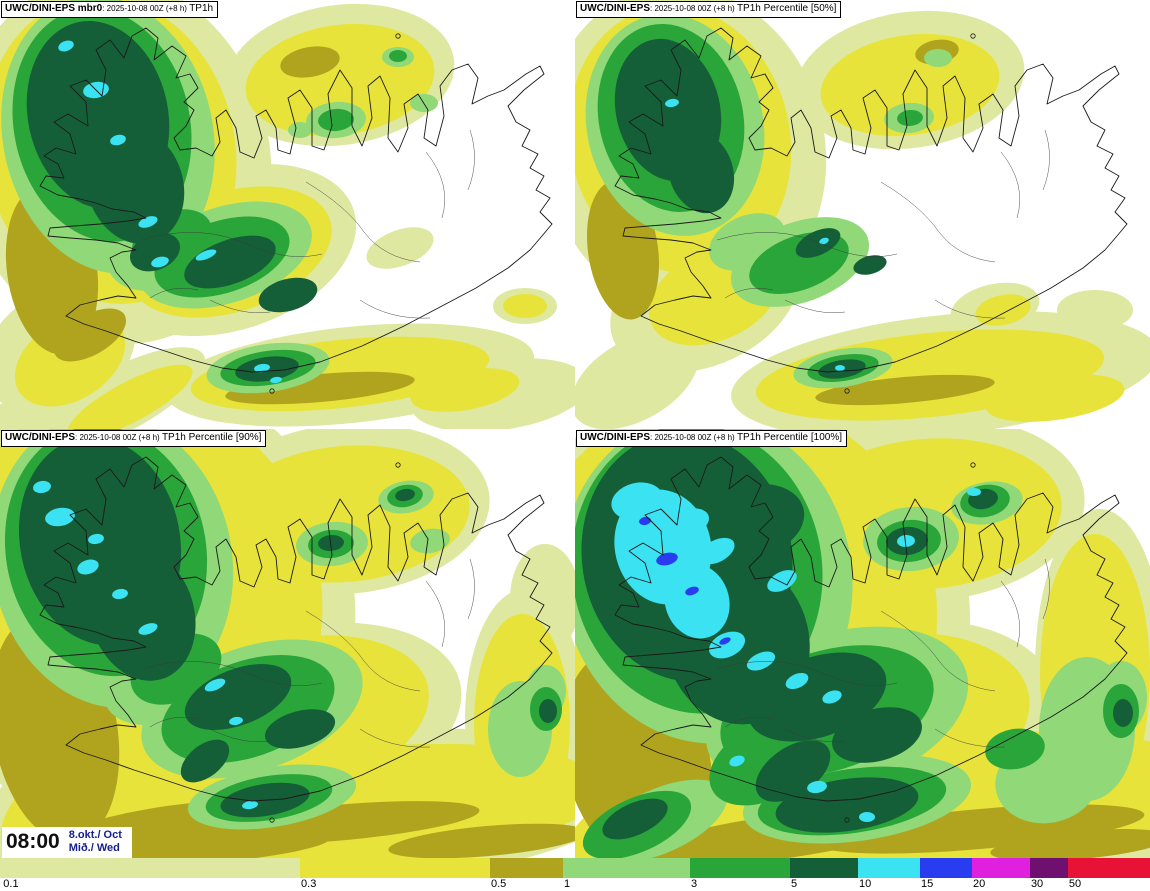  I want to click on colorbar-tick-label: 5, so click(794, 884).